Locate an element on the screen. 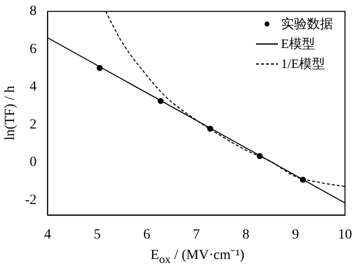  x-axis-title: E$_{ox}$ / (MV·cm⁻¹) is located at coordinates (198, 256).